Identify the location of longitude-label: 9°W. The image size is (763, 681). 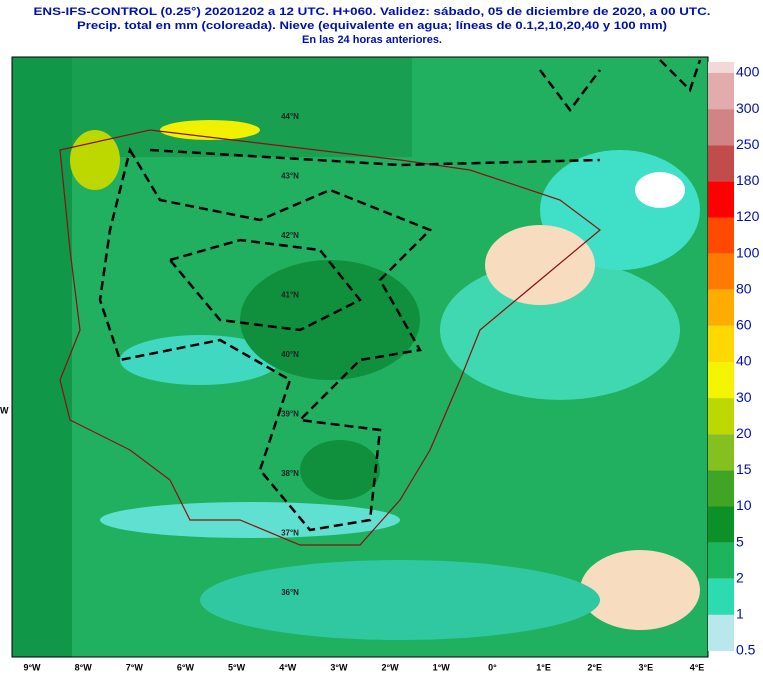
(32, 667).